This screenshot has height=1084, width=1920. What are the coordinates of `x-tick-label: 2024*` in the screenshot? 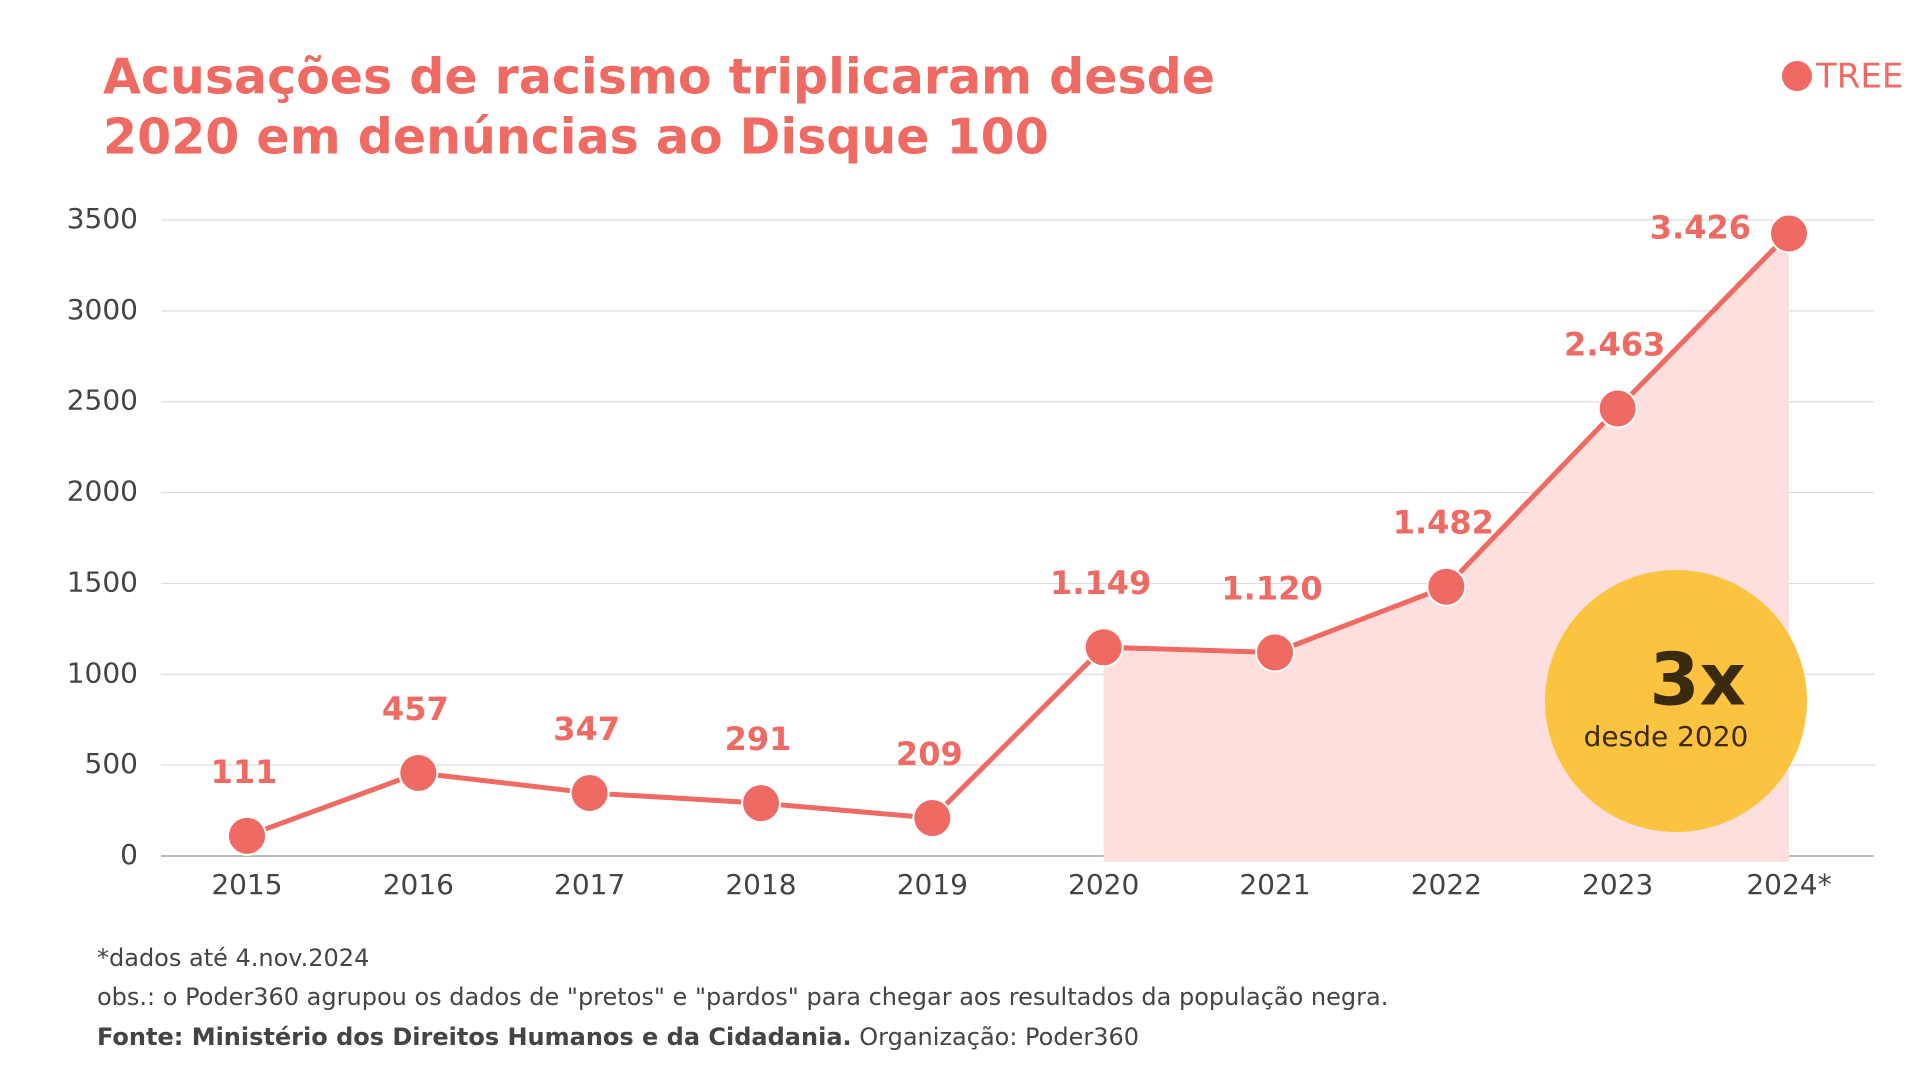 It's located at (1788, 884).